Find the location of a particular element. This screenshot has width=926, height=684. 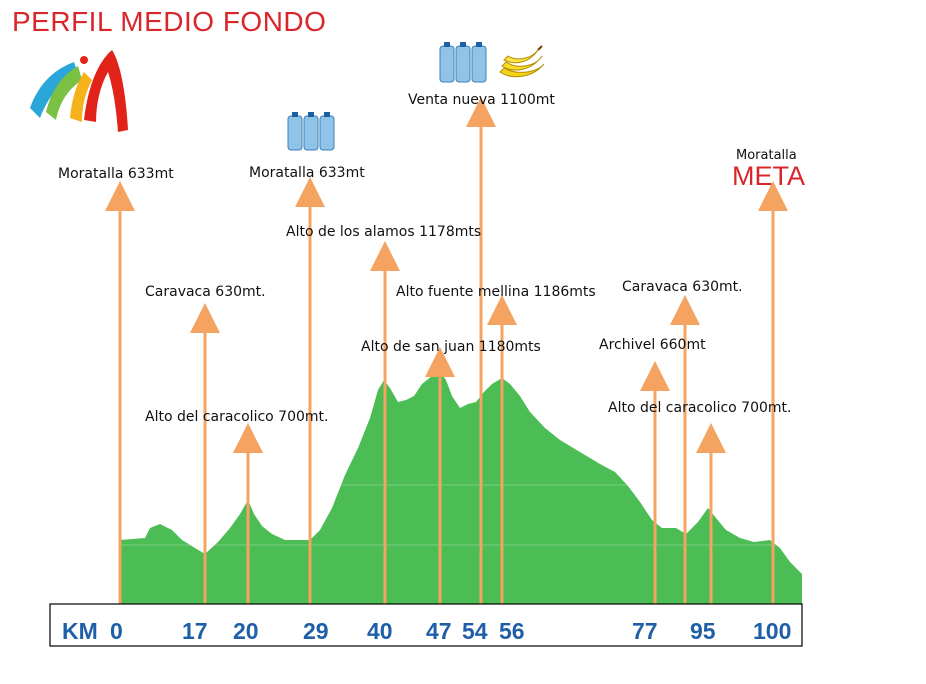

page-title: PERFIL MEDIO FONDO is located at coordinates (169, 21).